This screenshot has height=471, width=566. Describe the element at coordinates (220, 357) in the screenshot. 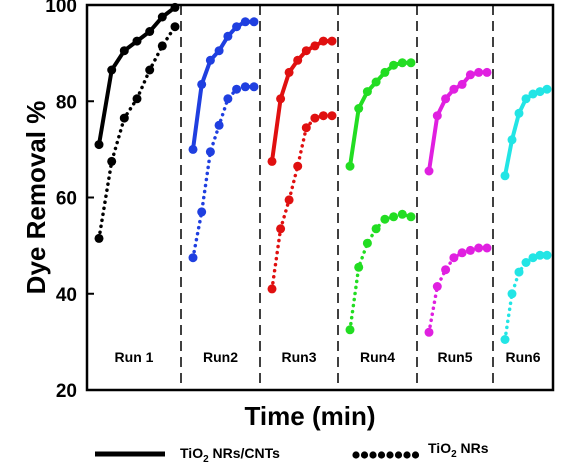

I see `run-label: Run2` at that location.